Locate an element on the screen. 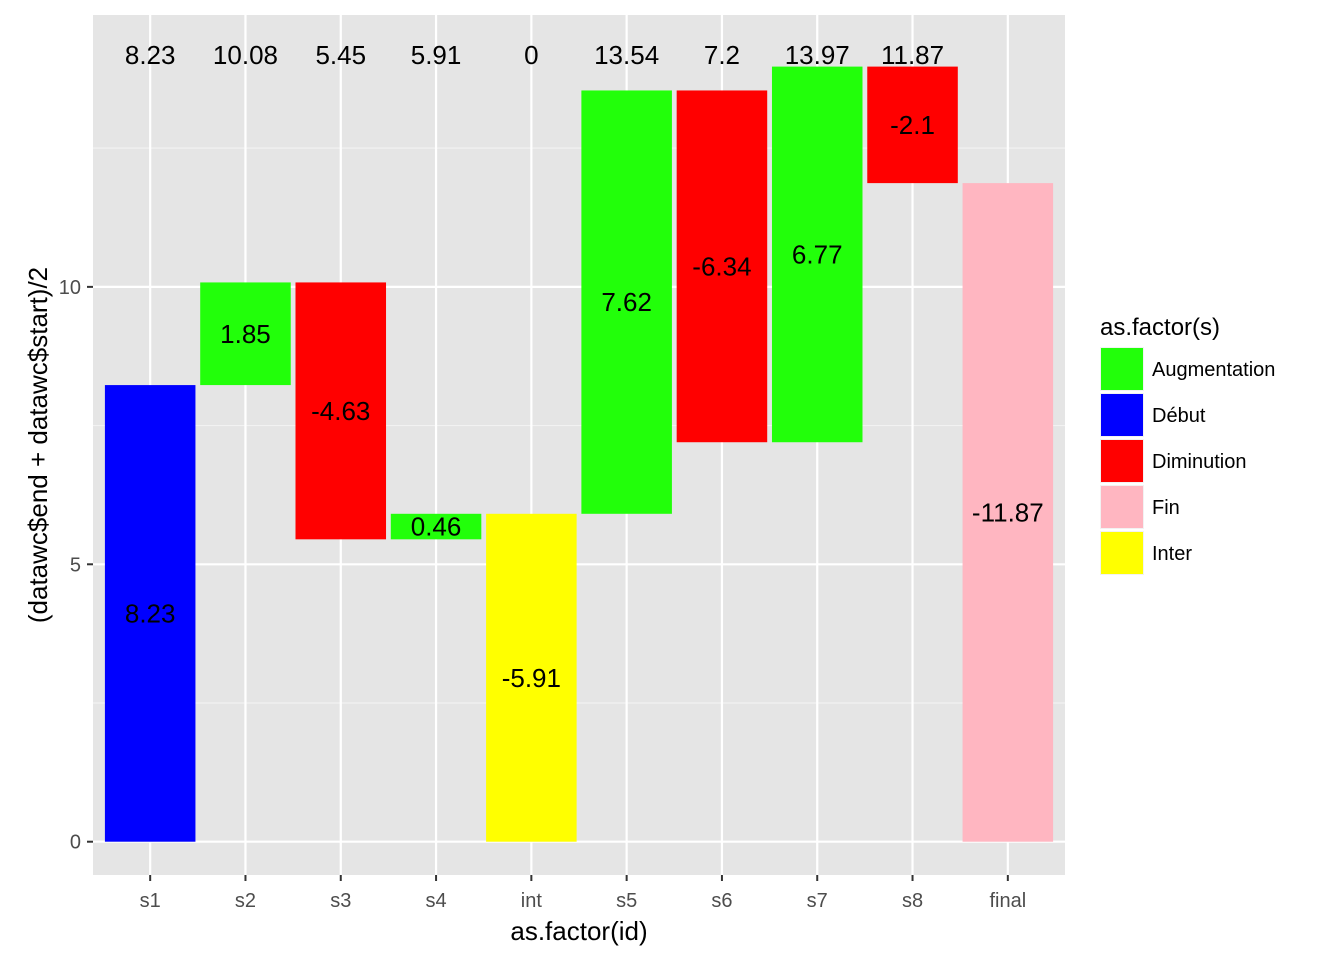  bar-value-label: -2.1 is located at coordinates (912, 125).